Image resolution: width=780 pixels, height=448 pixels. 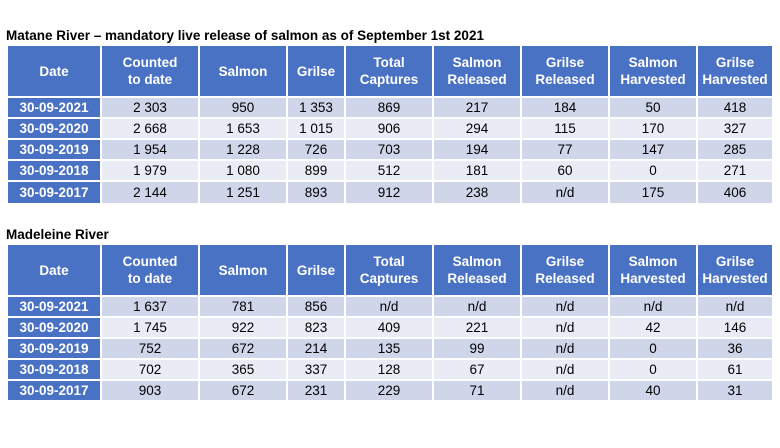 I want to click on table-cell: 327, so click(x=735, y=128).